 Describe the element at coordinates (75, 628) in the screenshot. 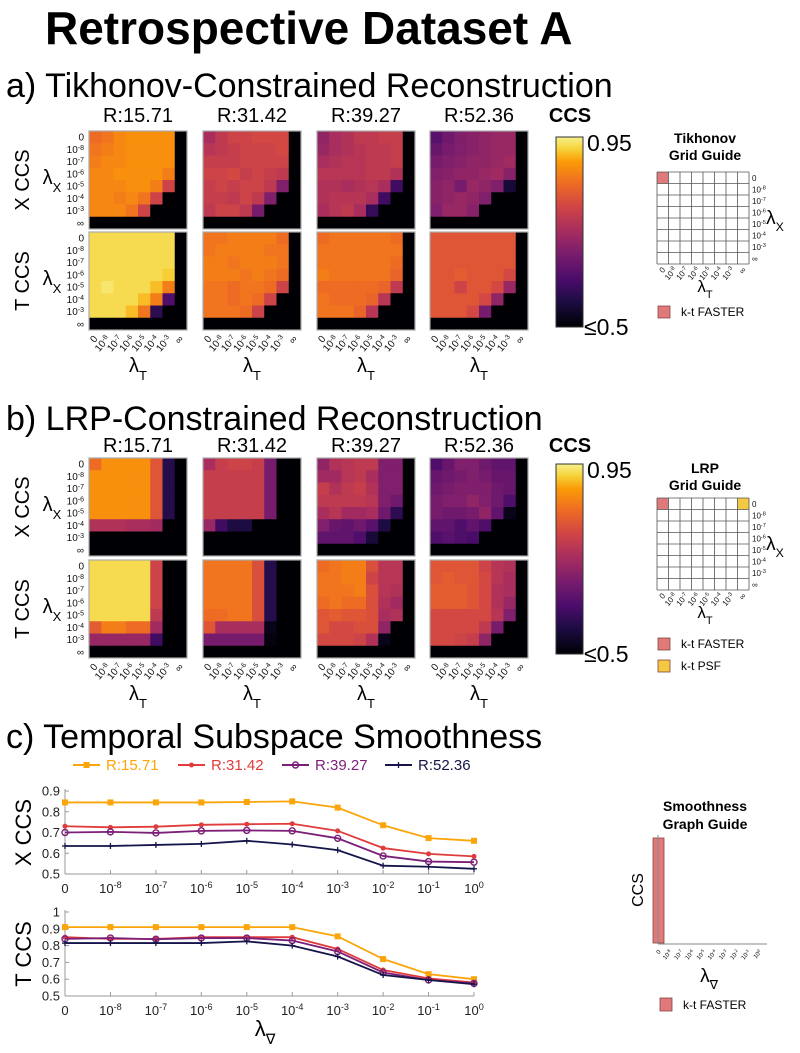

I see `row-tick: 10⁻⁴` at that location.